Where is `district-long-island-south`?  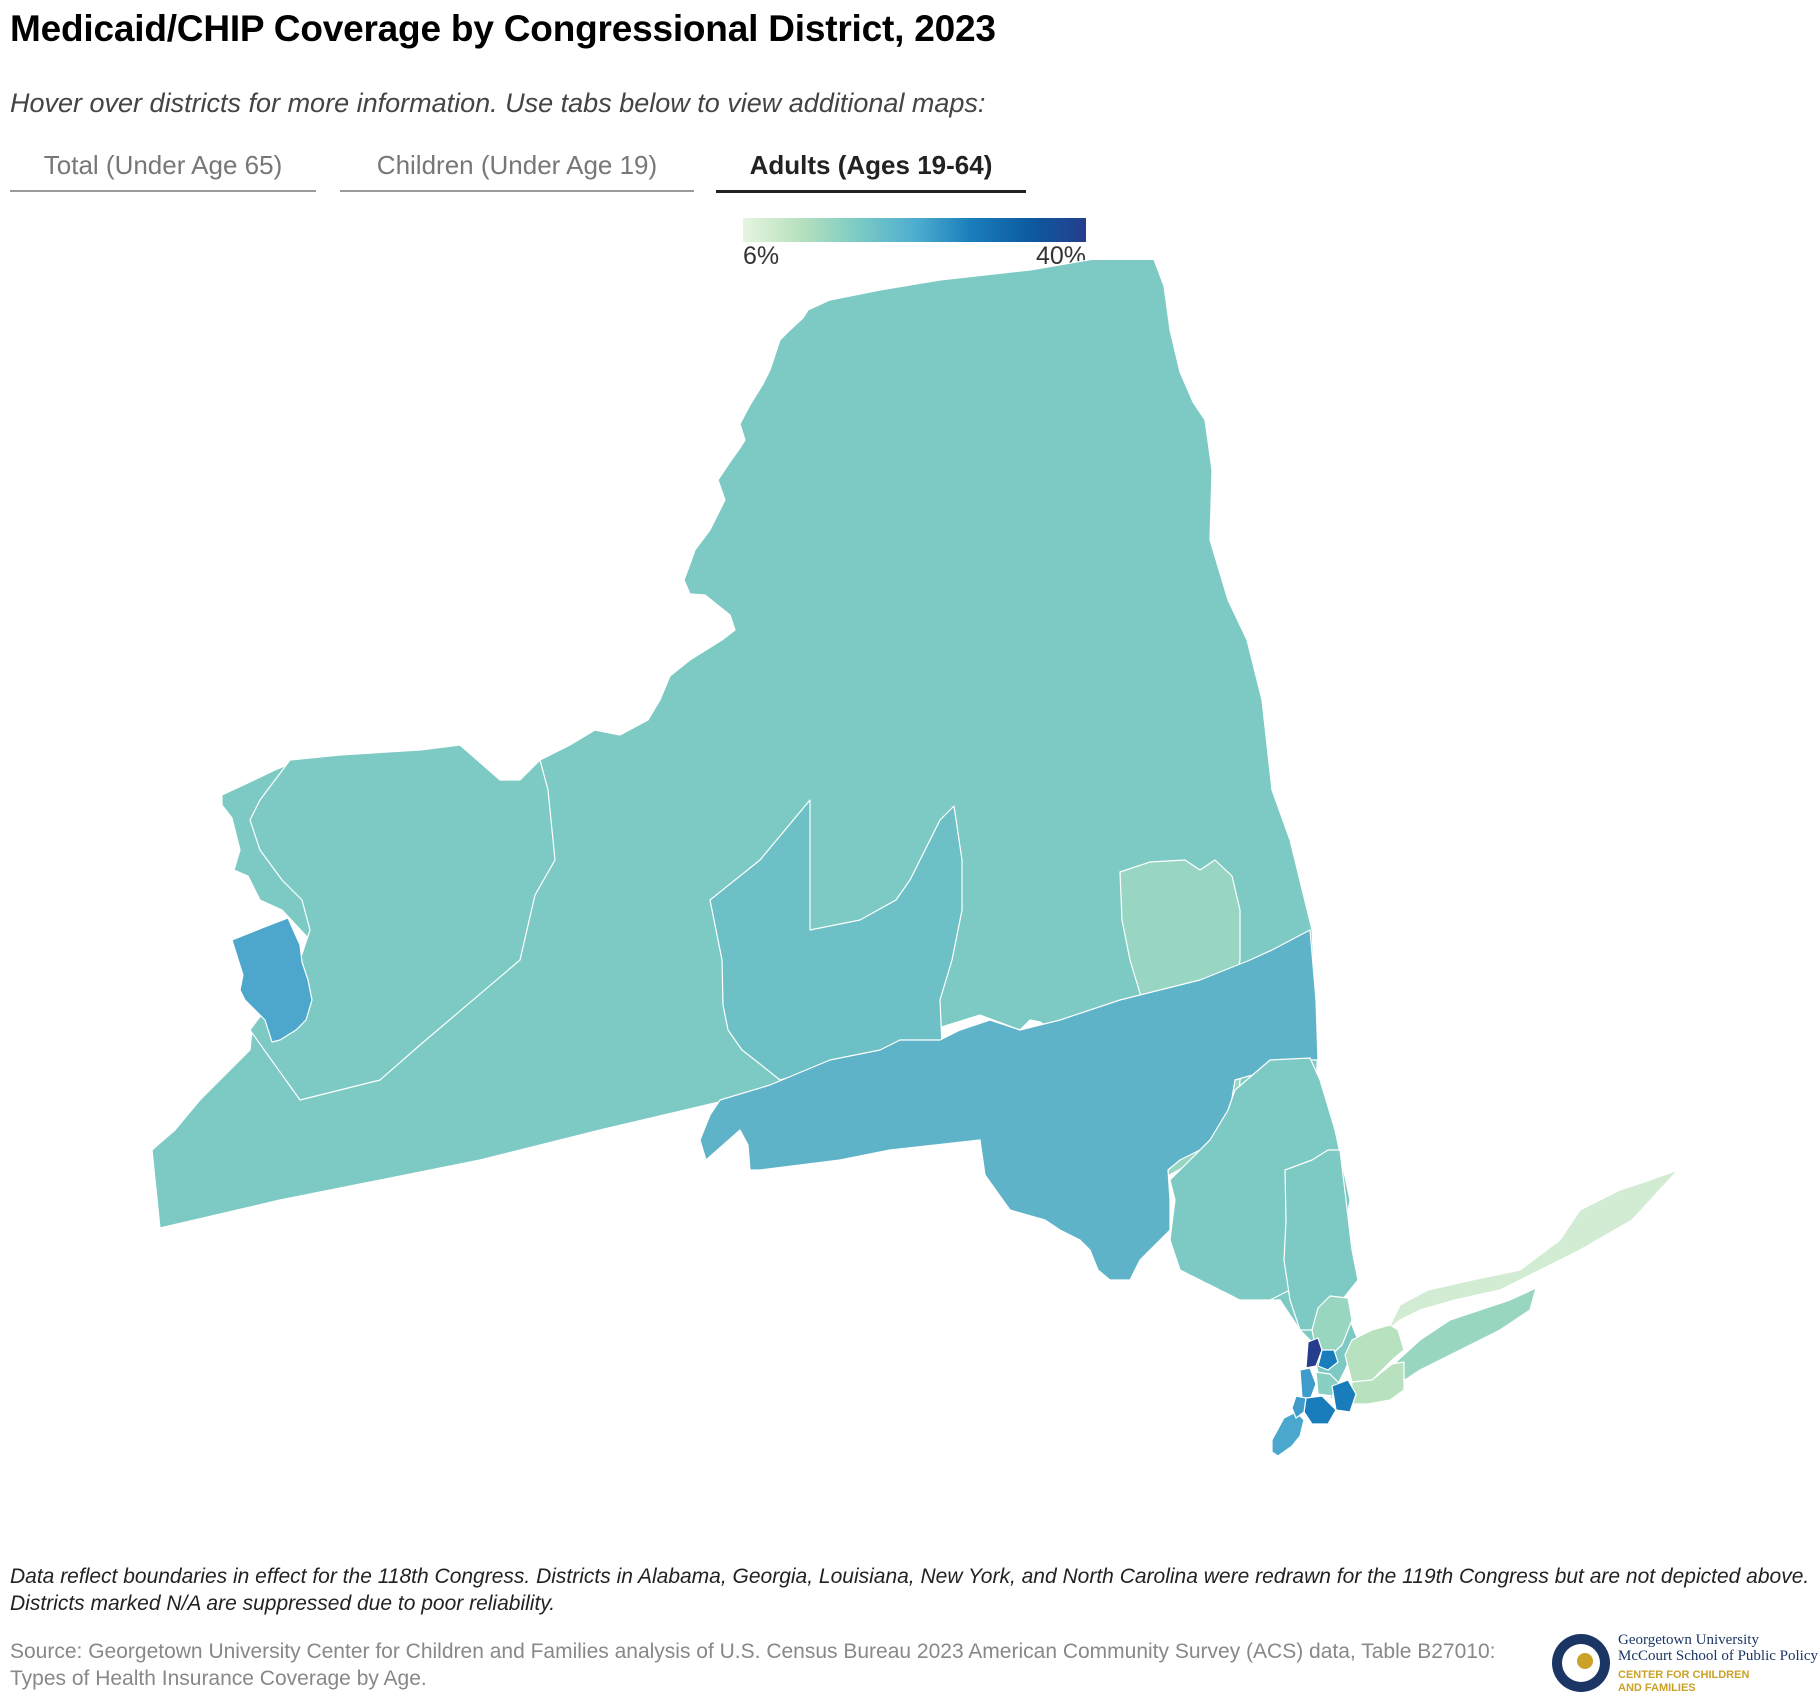 district-long-island-south is located at coordinates (1377, 1383).